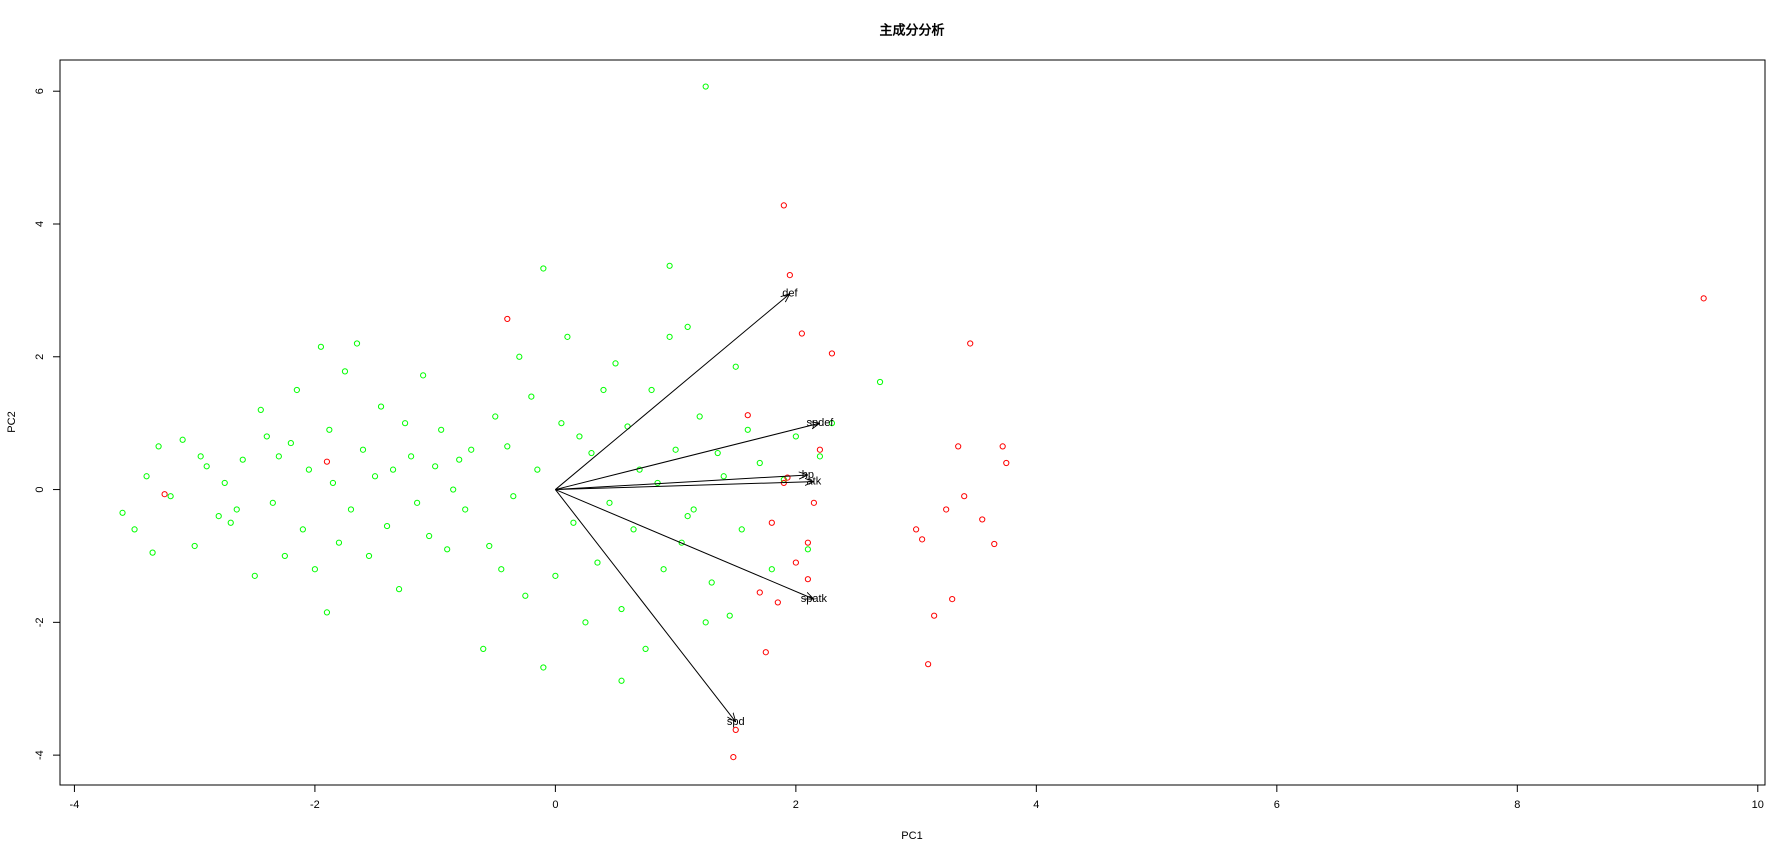 This screenshot has height=855, width=1787. I want to click on arrow-label: atk, so click(814, 481).